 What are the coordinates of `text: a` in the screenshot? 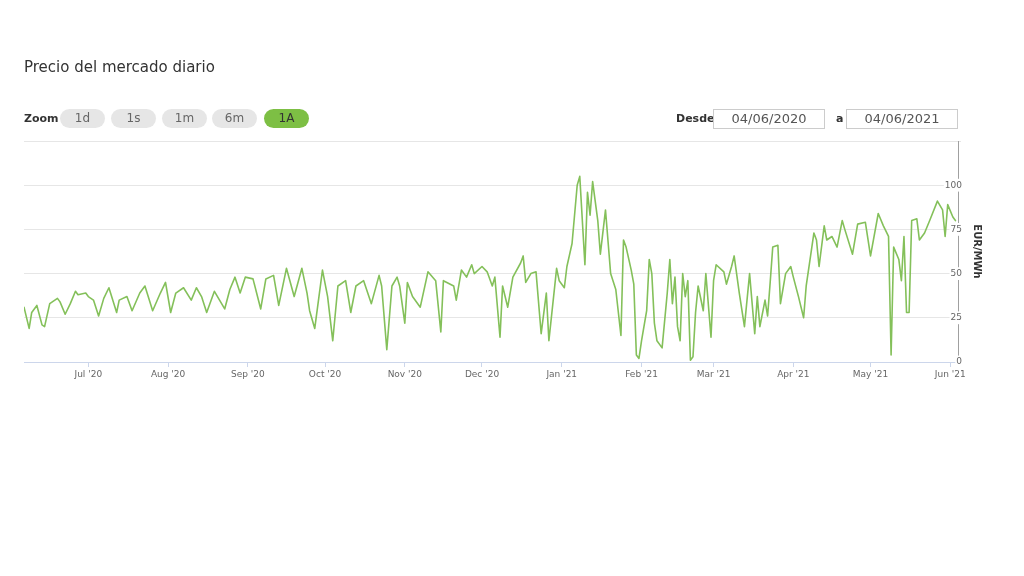 It's located at (840, 118).